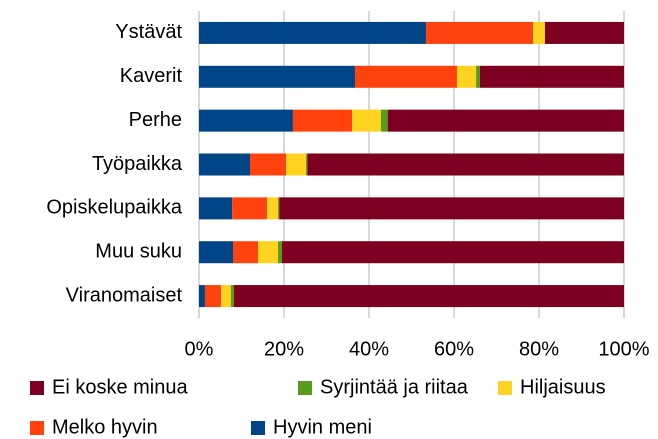 The image size is (658, 439). Describe the element at coordinates (369, 349) in the screenshot. I see `x-tick-label: 40%` at that location.